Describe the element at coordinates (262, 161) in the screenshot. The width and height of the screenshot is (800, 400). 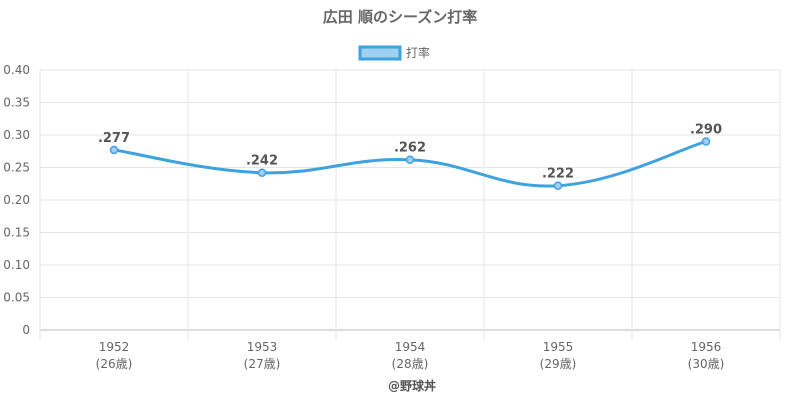
I see `data-label: .242` at that location.